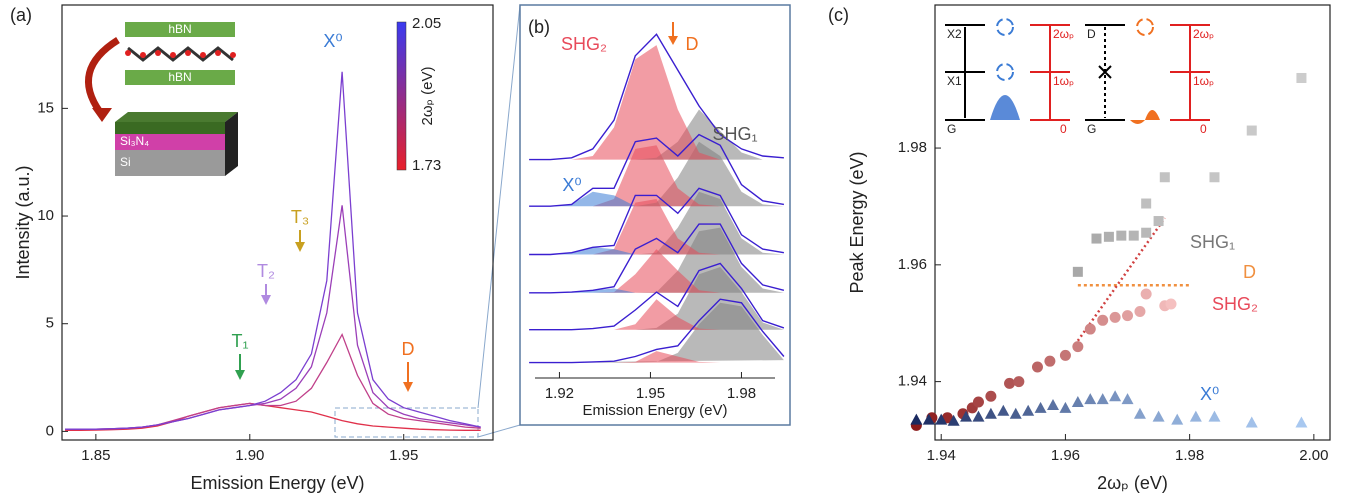 The height and width of the screenshot is (497, 1349). Describe the element at coordinates (838, 15) in the screenshot. I see `panel-title: (c)` at that location.